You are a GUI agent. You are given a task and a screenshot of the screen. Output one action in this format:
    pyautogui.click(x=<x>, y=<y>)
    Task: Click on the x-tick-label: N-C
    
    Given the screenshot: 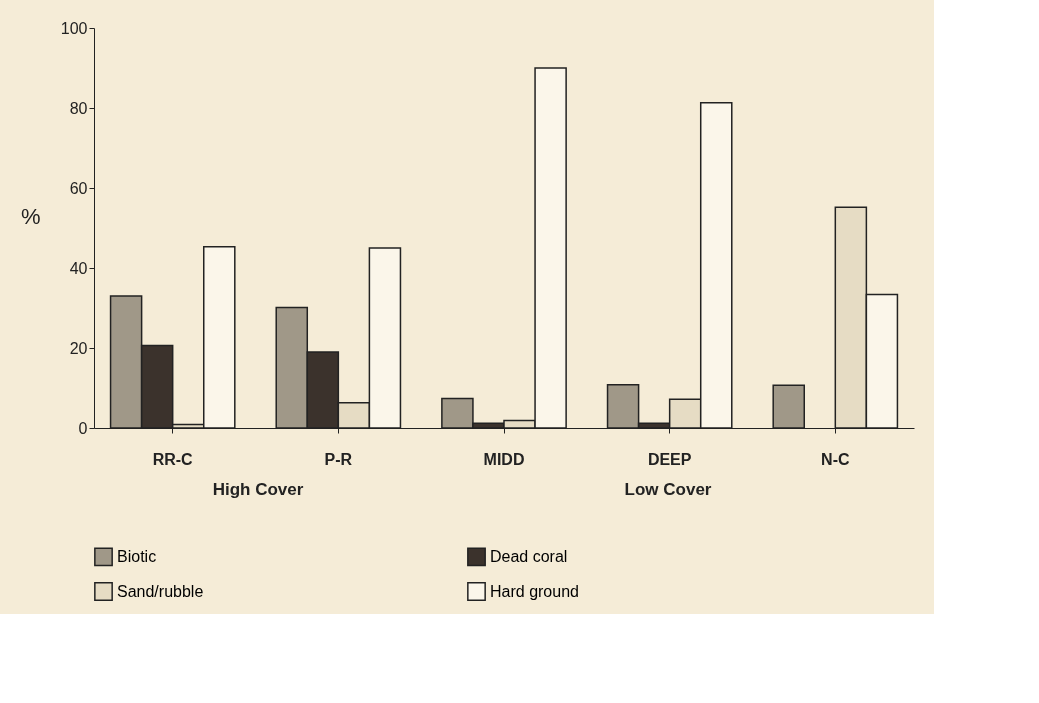 What is the action you would take?
    pyautogui.click(x=835, y=459)
    